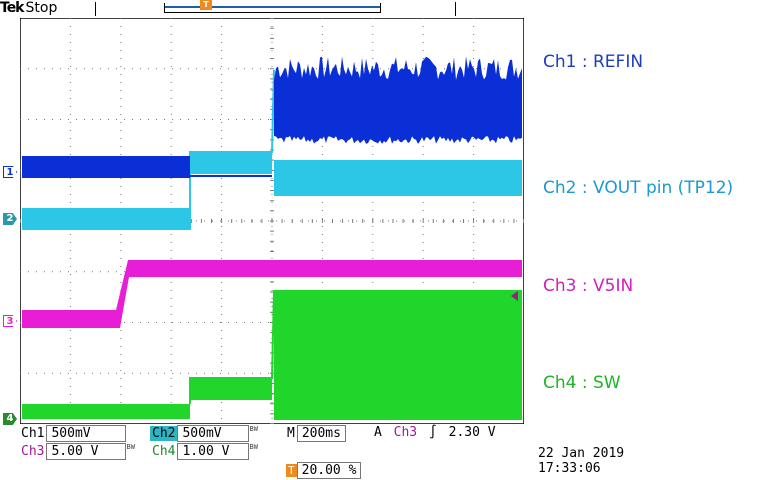 Image resolution: width=772 pixels, height=480 pixels. Describe the element at coordinates (10, 219) in the screenshot. I see `ch2-ground-marker: 2` at that location.